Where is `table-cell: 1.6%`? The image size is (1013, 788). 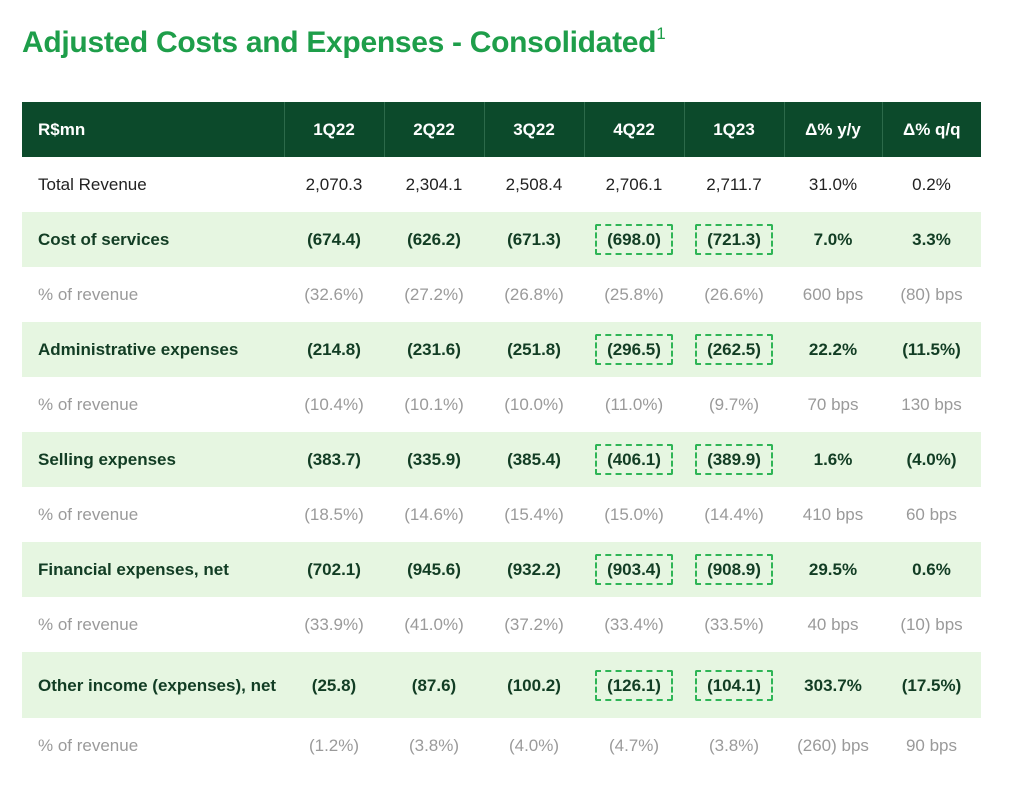 table-cell: 1.6% is located at coordinates (833, 459).